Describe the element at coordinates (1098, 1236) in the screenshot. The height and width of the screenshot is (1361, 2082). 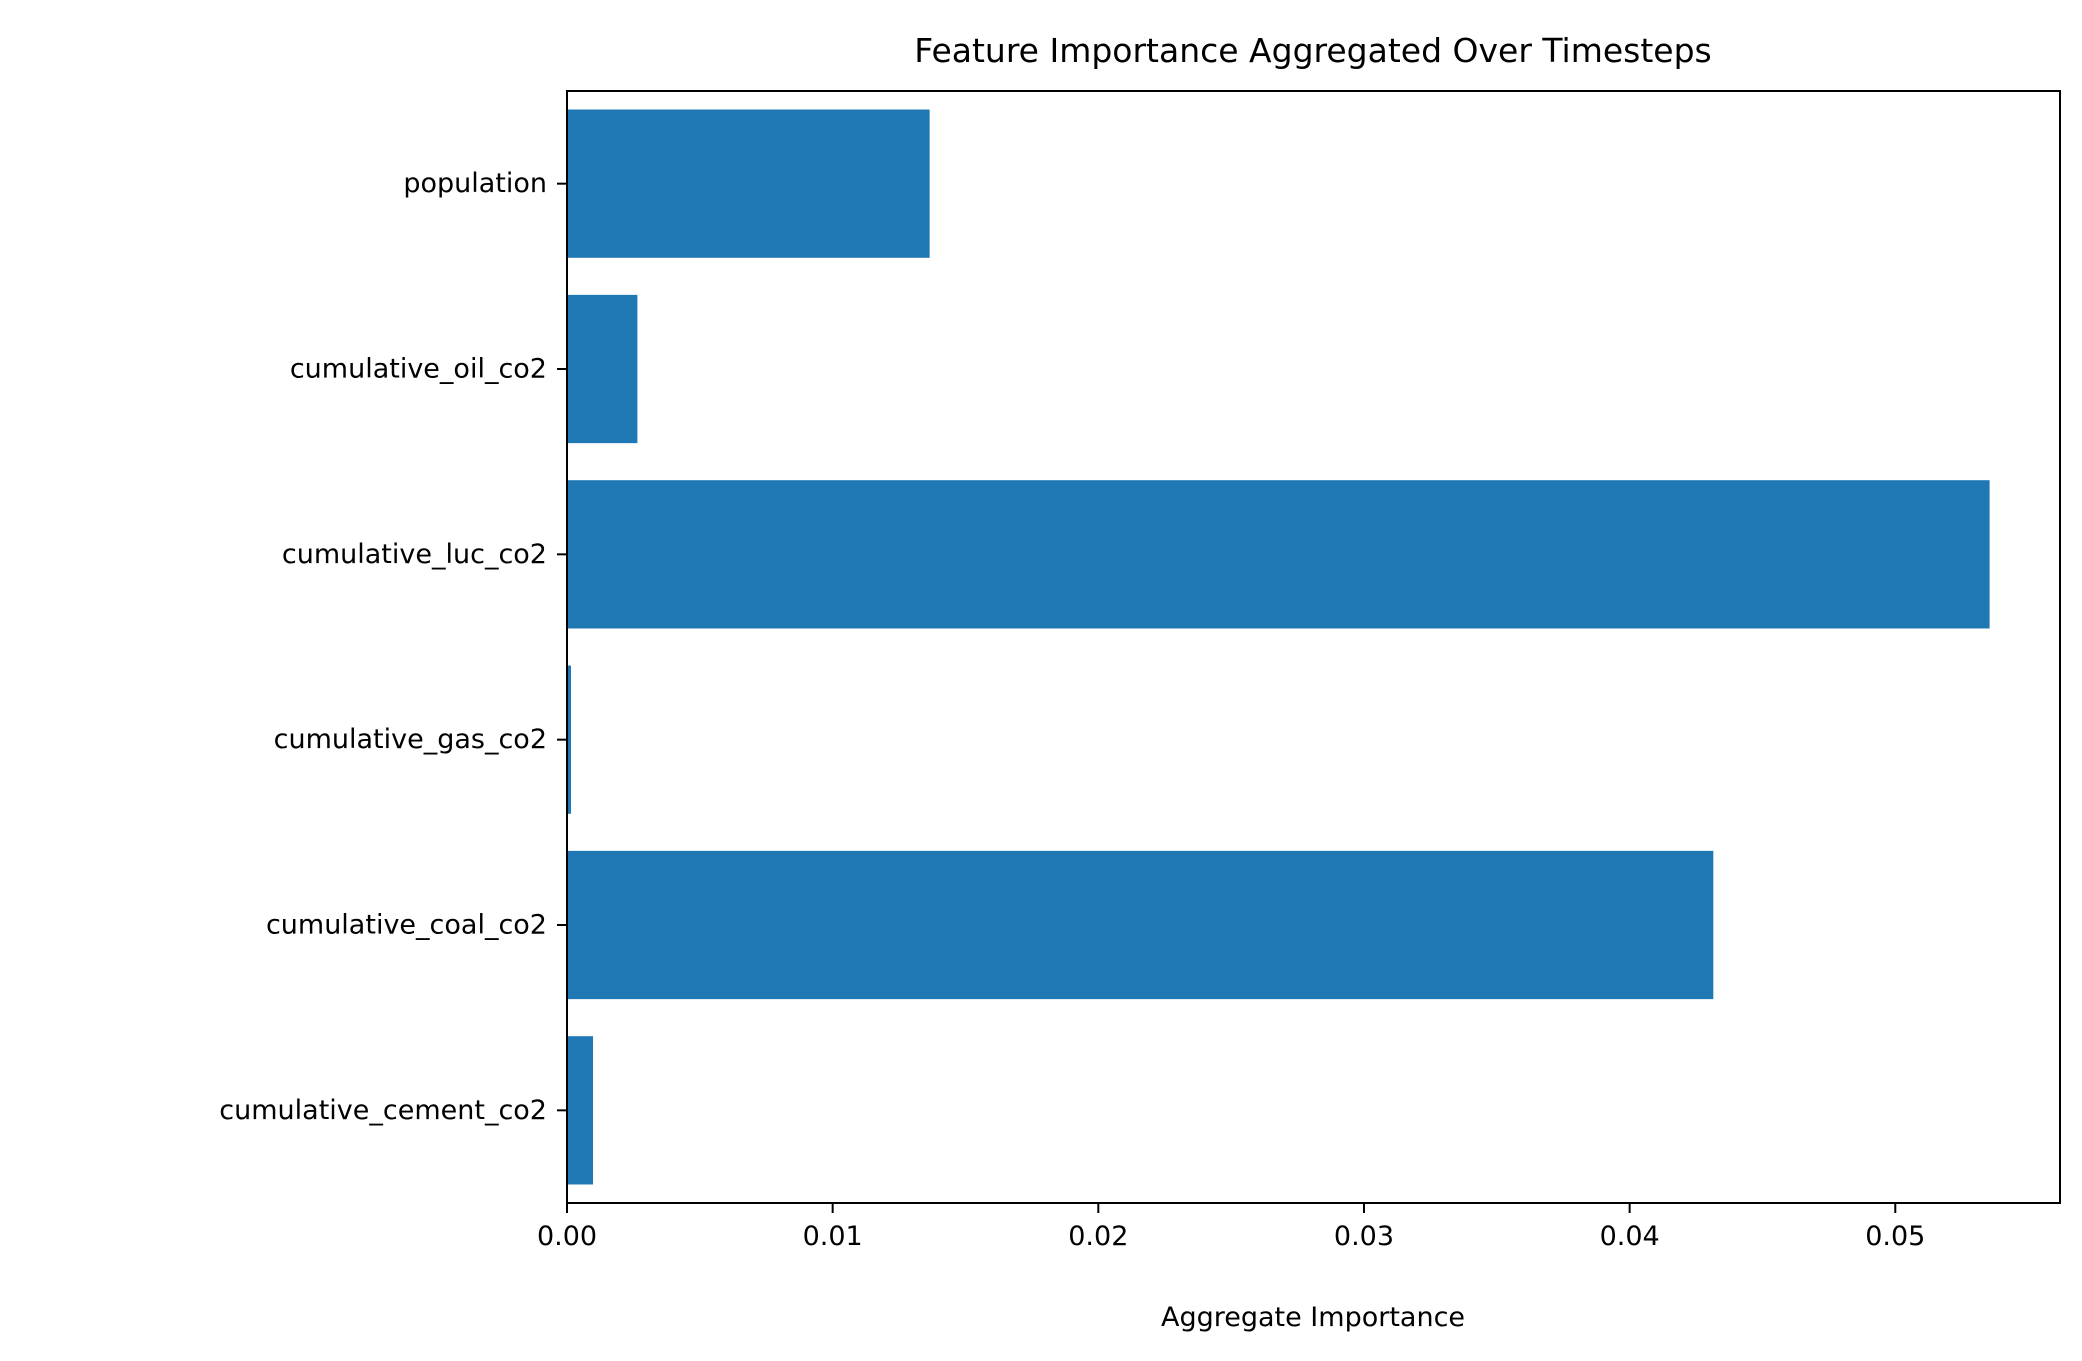
I see `x-tick-label: 0.02` at that location.